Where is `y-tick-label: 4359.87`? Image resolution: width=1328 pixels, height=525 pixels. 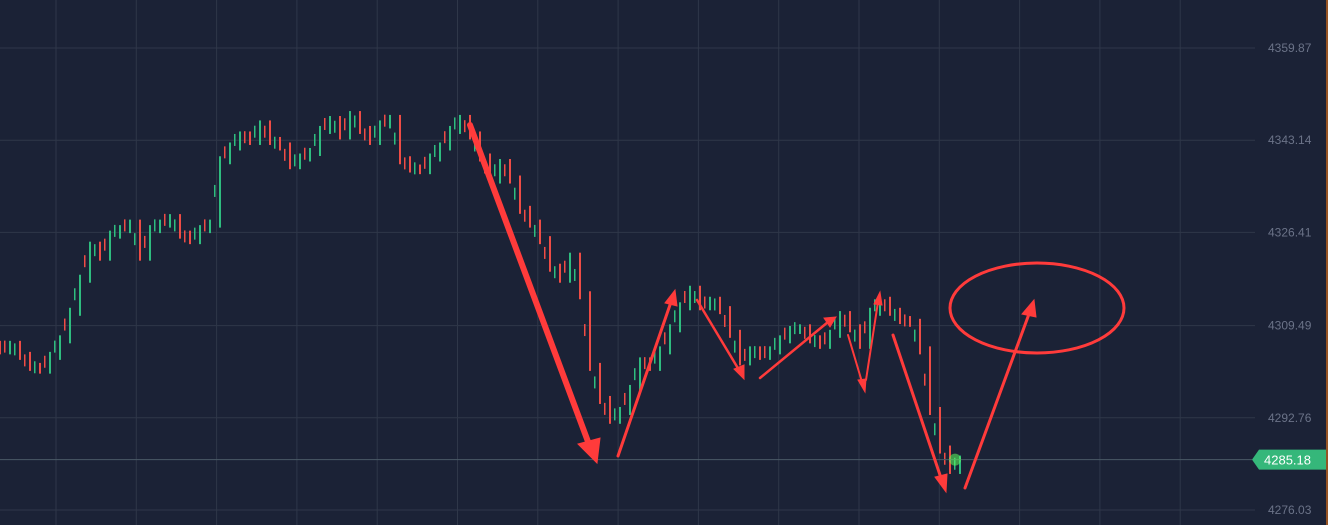
y-tick-label: 4359.87 is located at coordinates (1290, 48).